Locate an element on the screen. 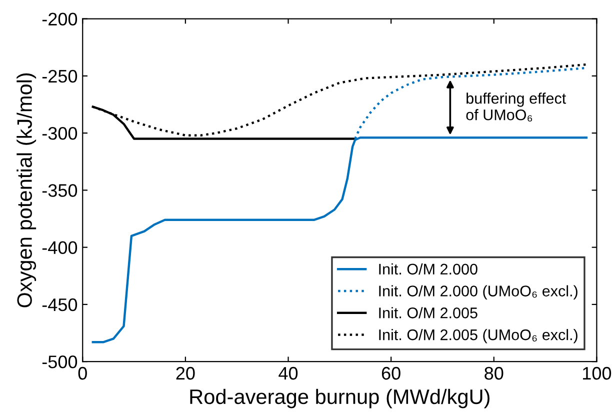  x-axis-title: Rod-average burnup (MWd/kgU) is located at coordinates (340, 398).